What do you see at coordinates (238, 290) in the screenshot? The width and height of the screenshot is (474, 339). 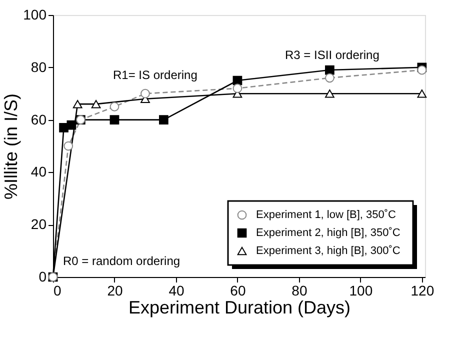 I see `x-tick-label: 60` at bounding box center [238, 290].